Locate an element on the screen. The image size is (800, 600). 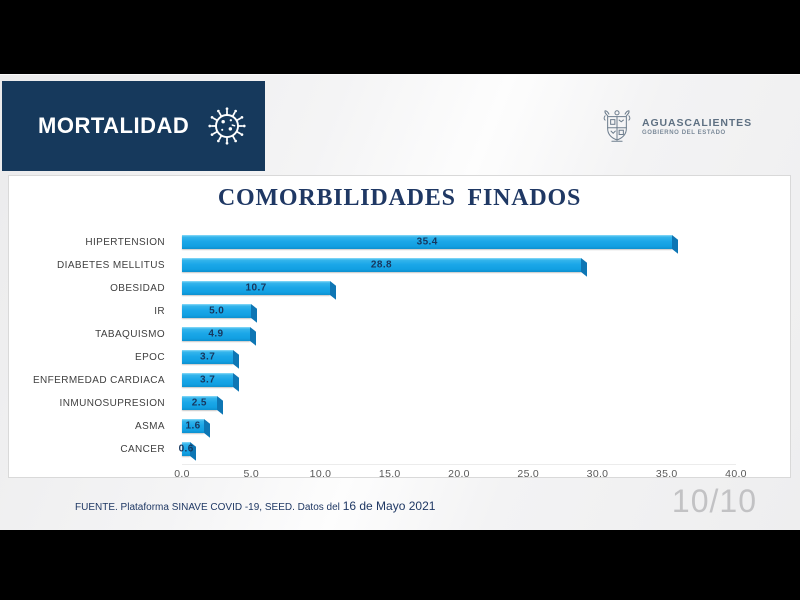
x-axis-tick-label: 0.0 is located at coordinates (182, 474).